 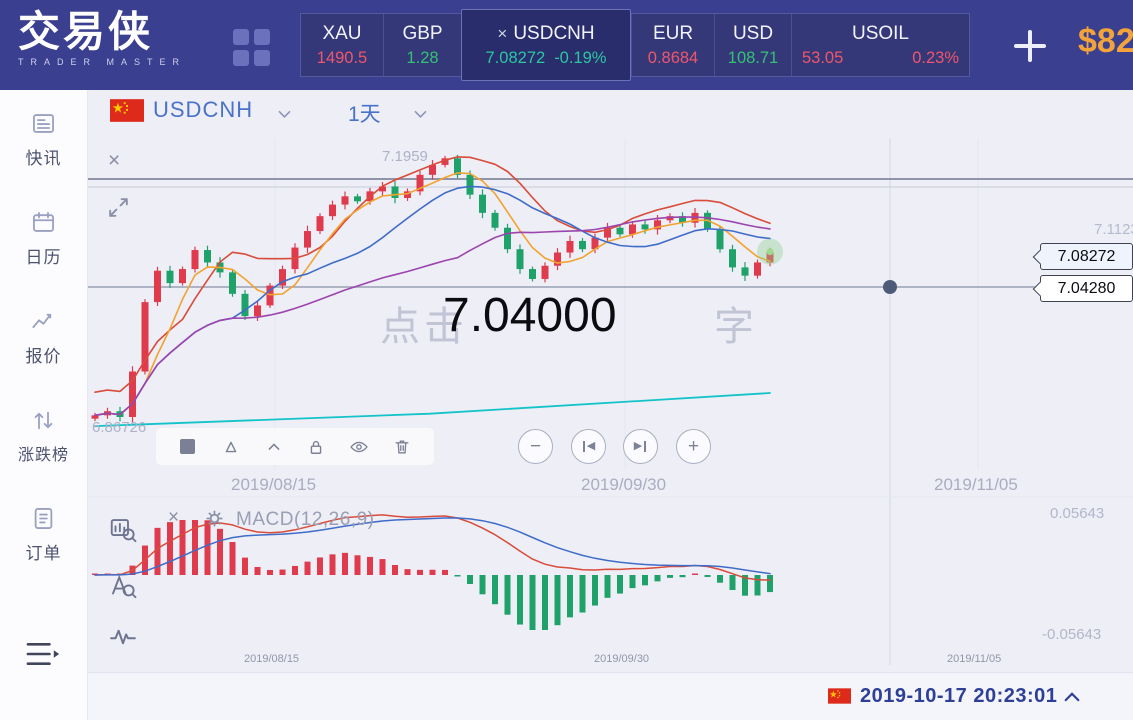 I want to click on ticker-tab-usoil: USOIL 53.05 0.23%, so click(x=880, y=45).